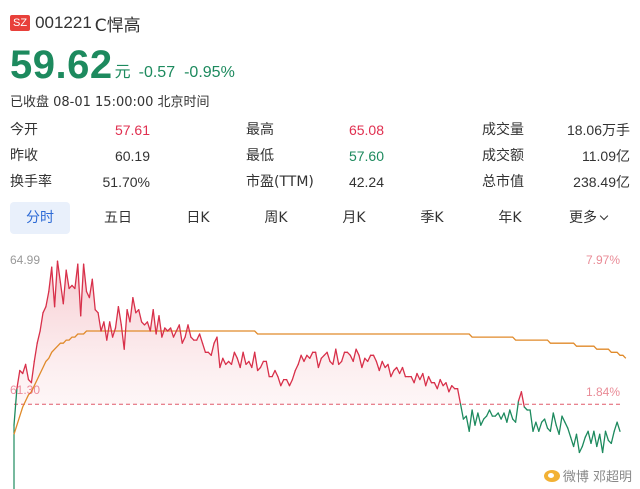  Describe the element at coordinates (80, 130) in the screenshot. I see `stat-open: 今开 57.61` at that location.